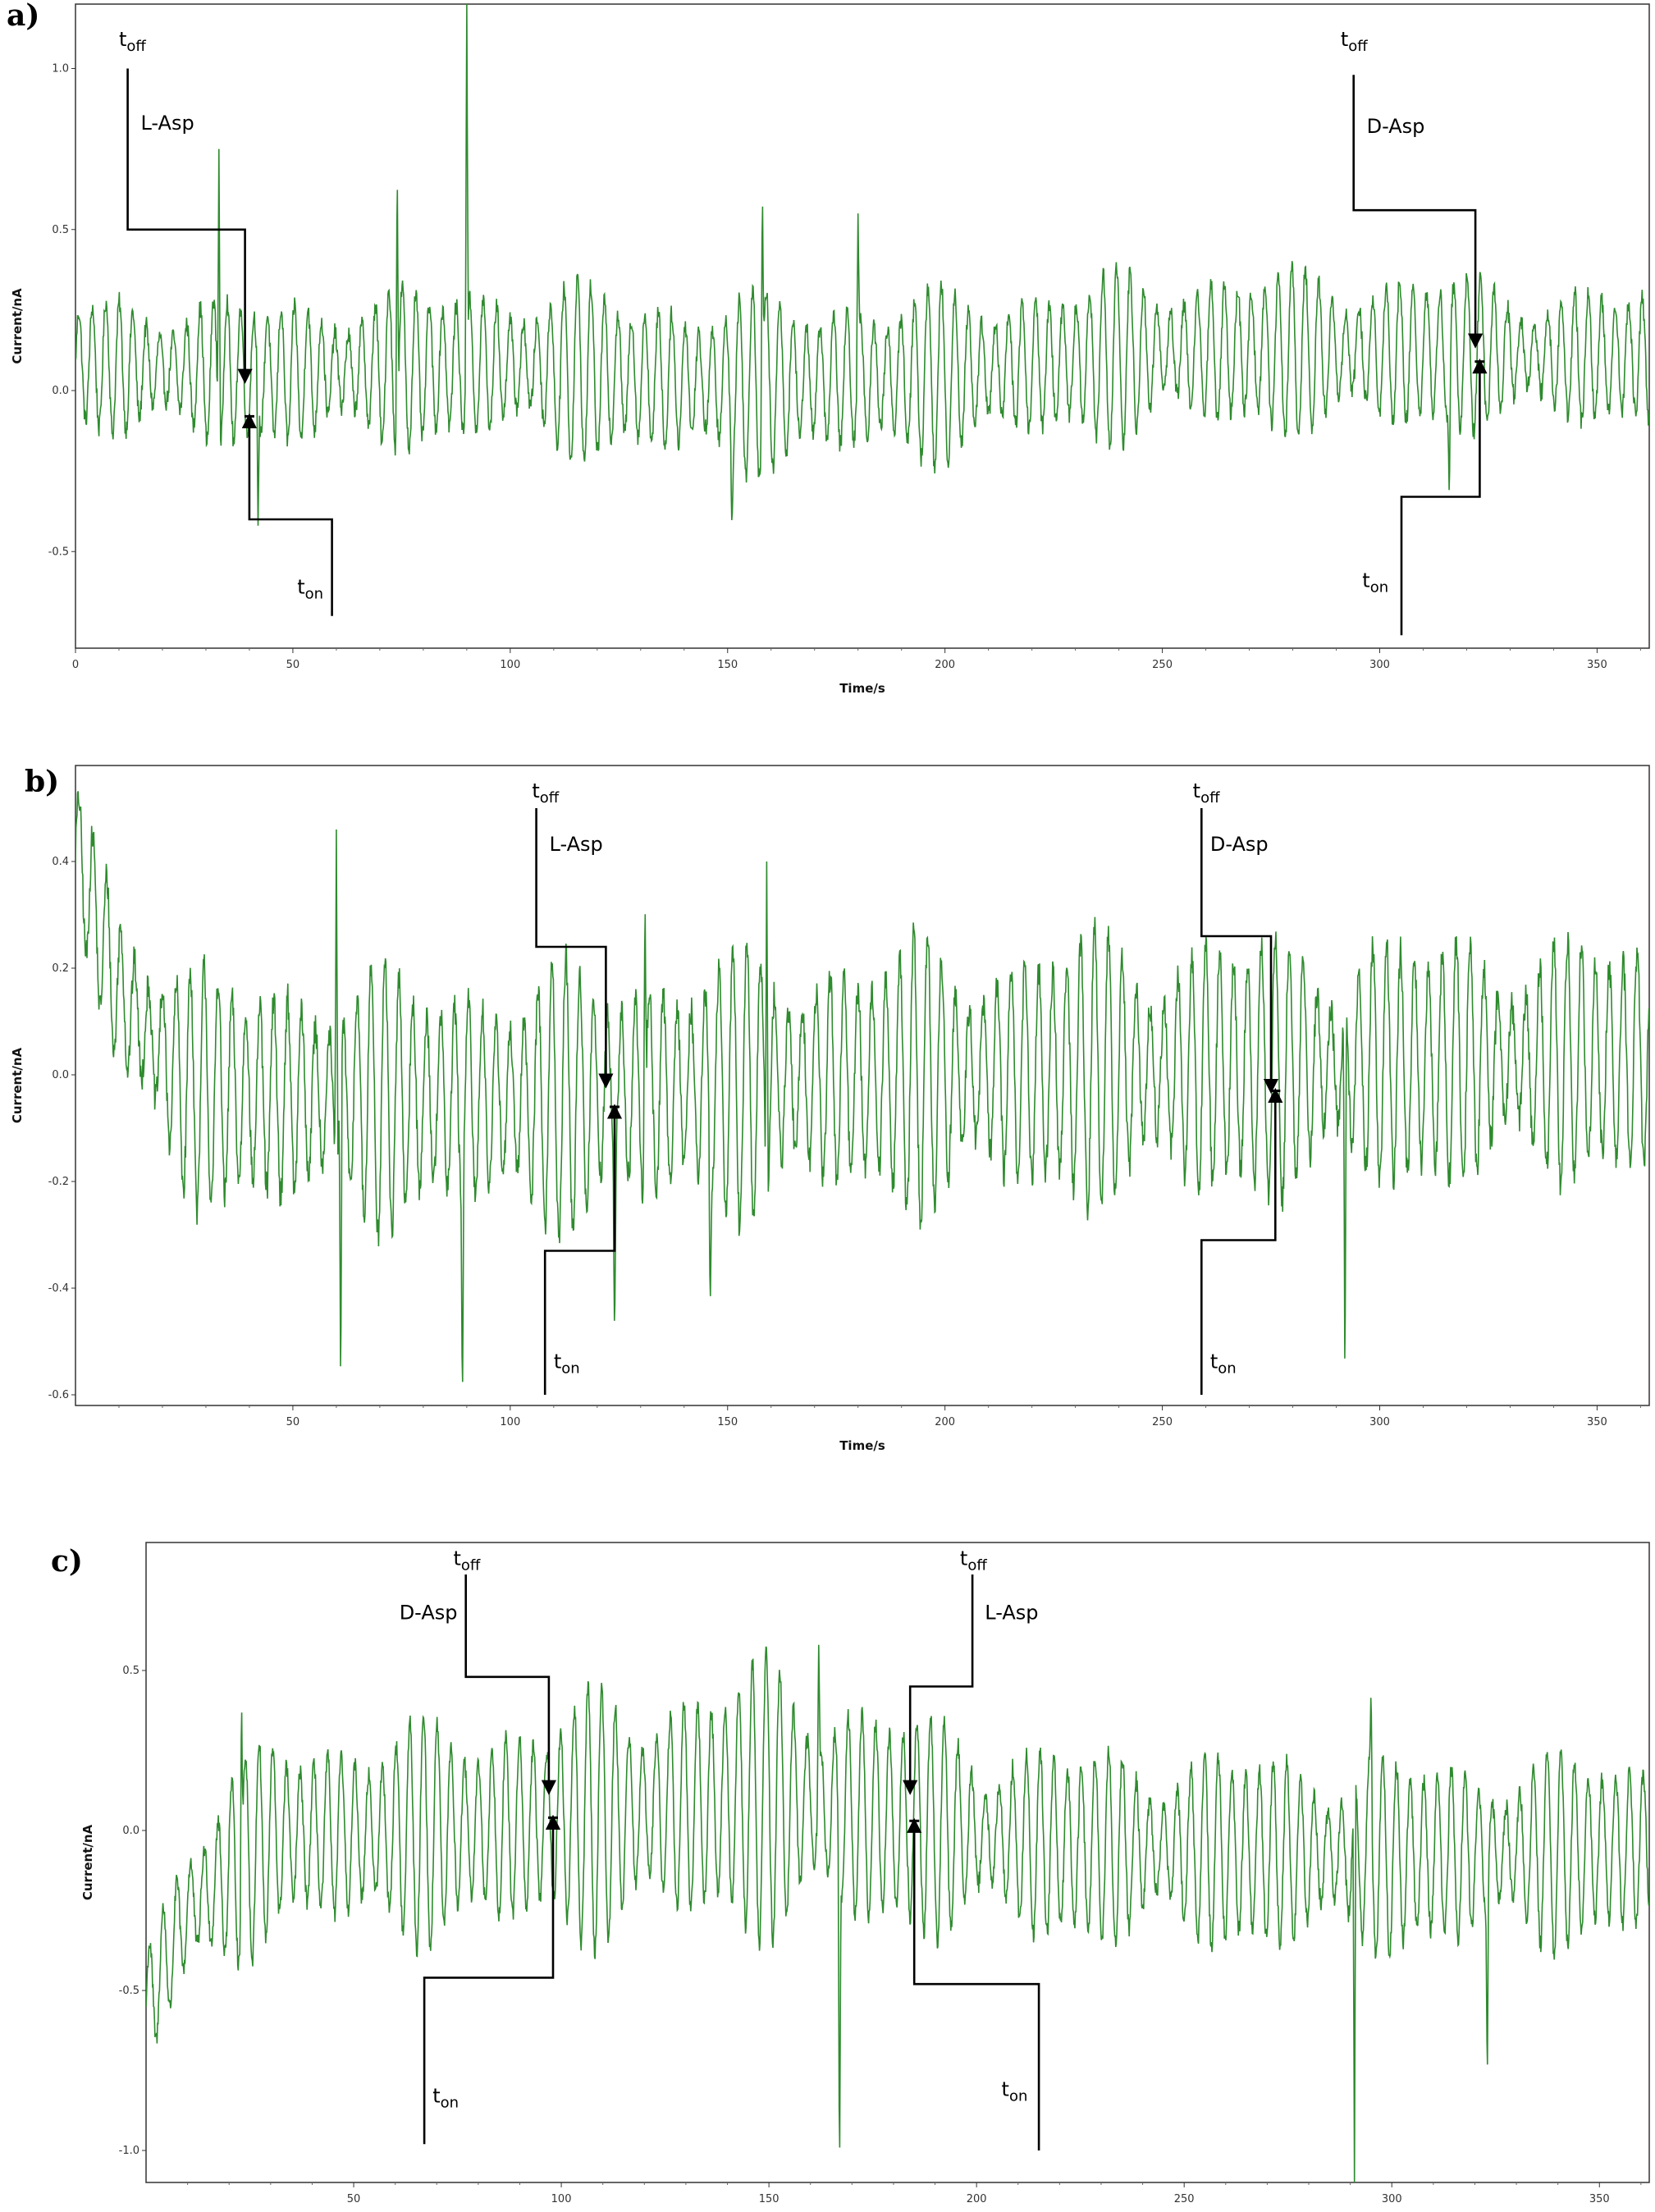 The width and height of the screenshot is (1655, 2212). What do you see at coordinates (1444, 497) in the screenshot?
I see `ton-arrow-a-d-asp` at bounding box center [1444, 497].